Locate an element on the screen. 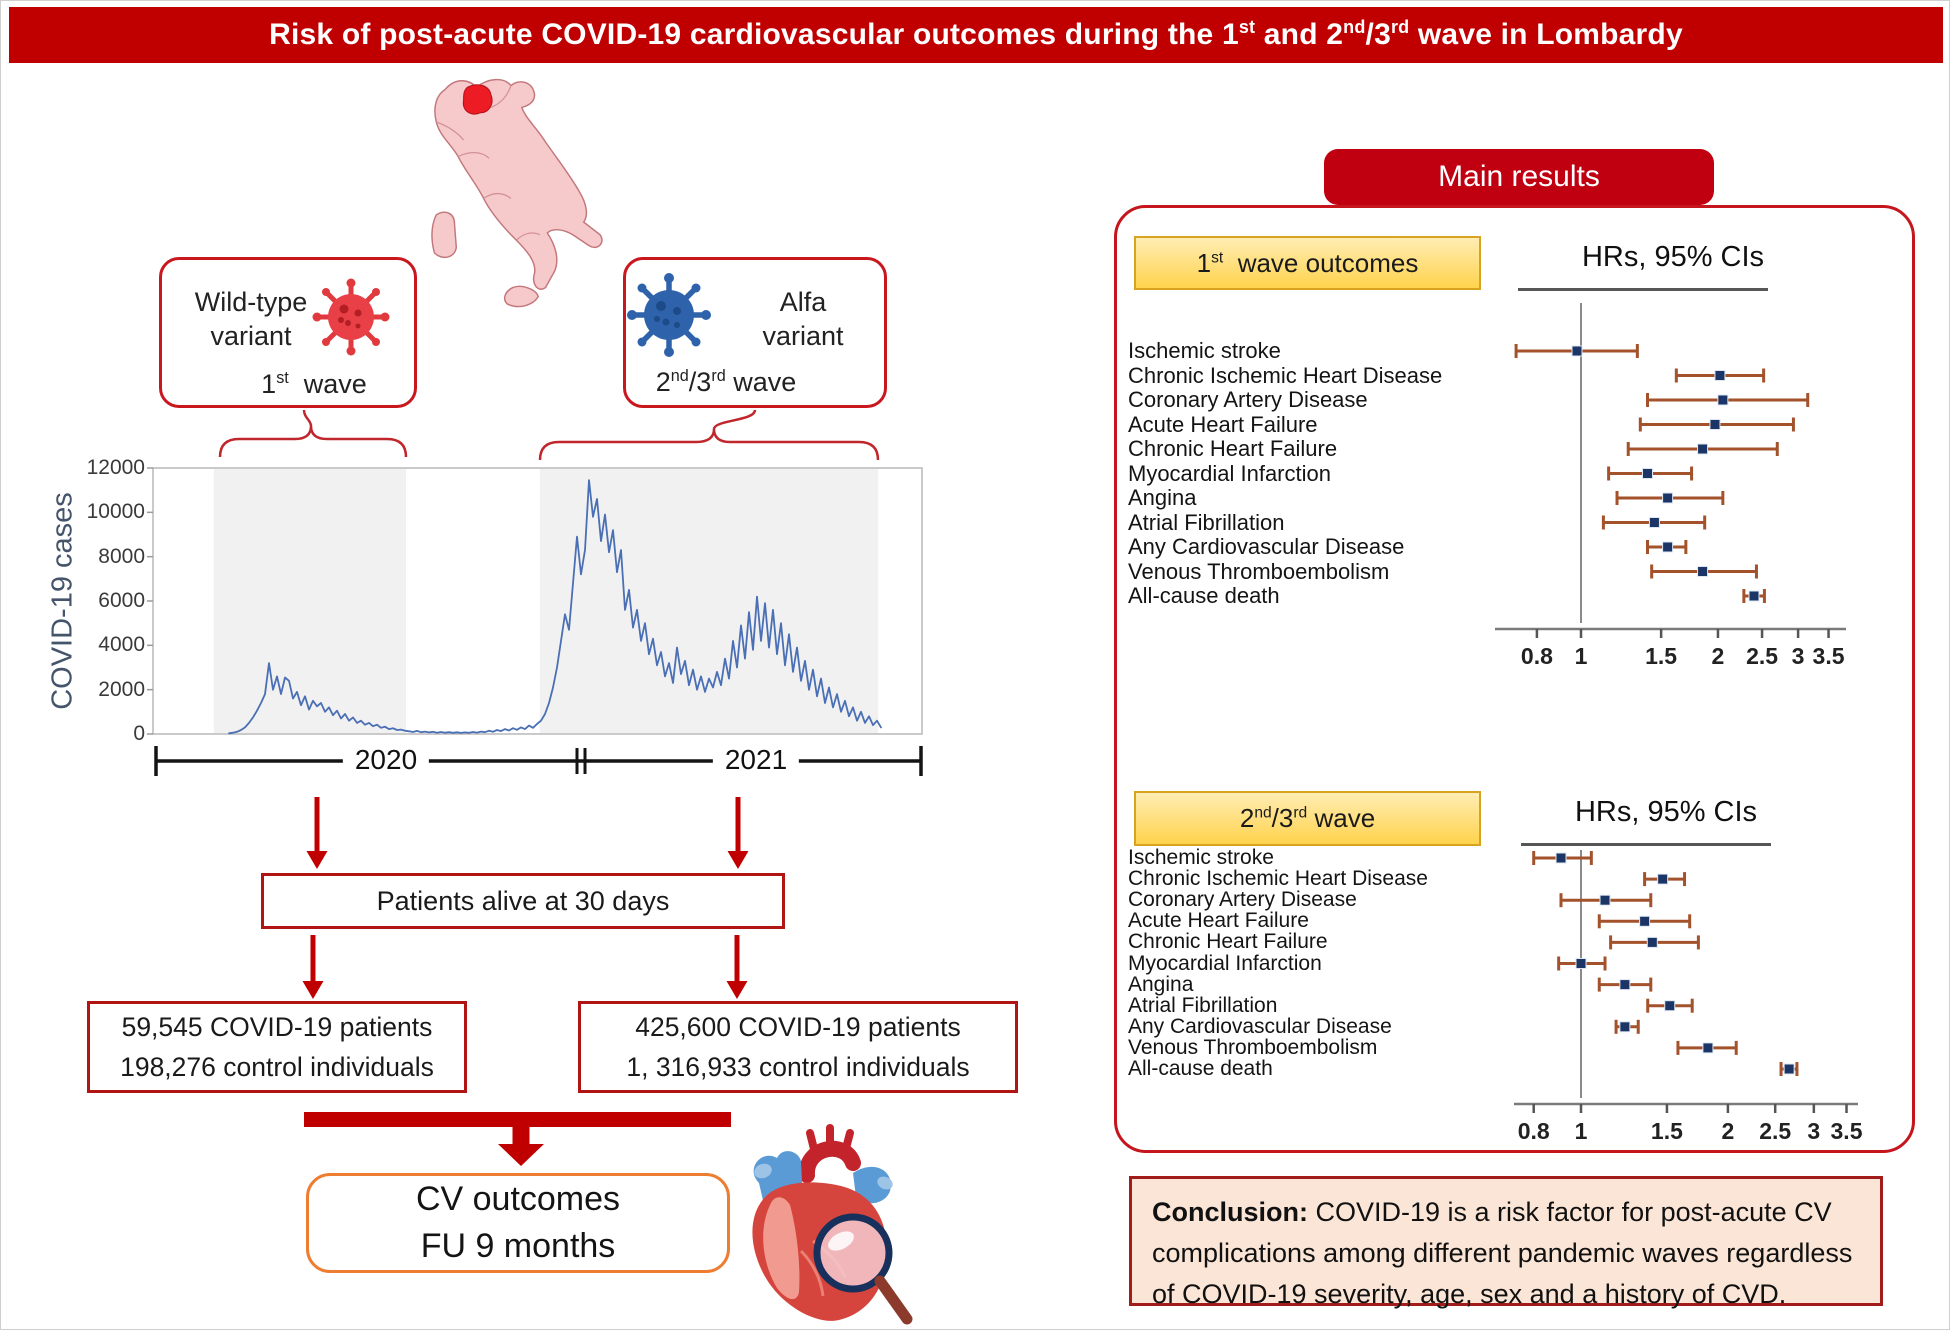 This screenshot has width=1950, height=1330. first-wave-brace is located at coordinates (313, 441).